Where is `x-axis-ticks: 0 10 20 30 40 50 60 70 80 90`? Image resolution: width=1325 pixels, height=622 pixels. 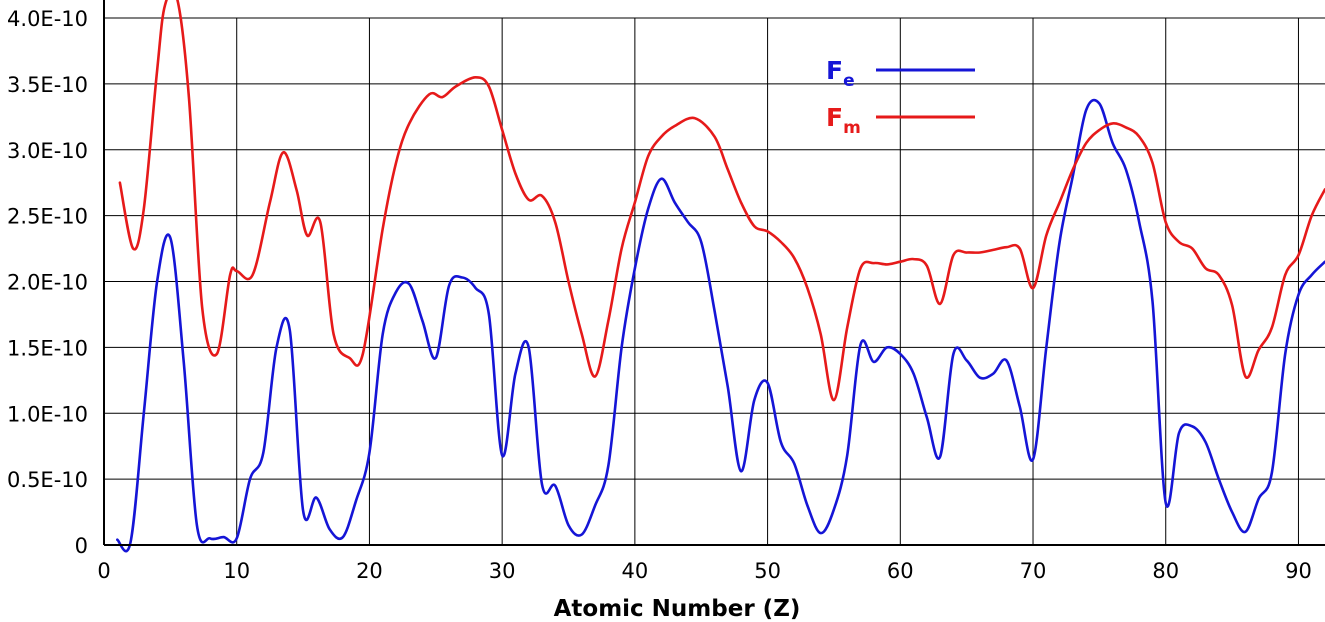 x-axis-ticks: 0 10 20 30 40 50 60 70 80 90 is located at coordinates (704, 571).